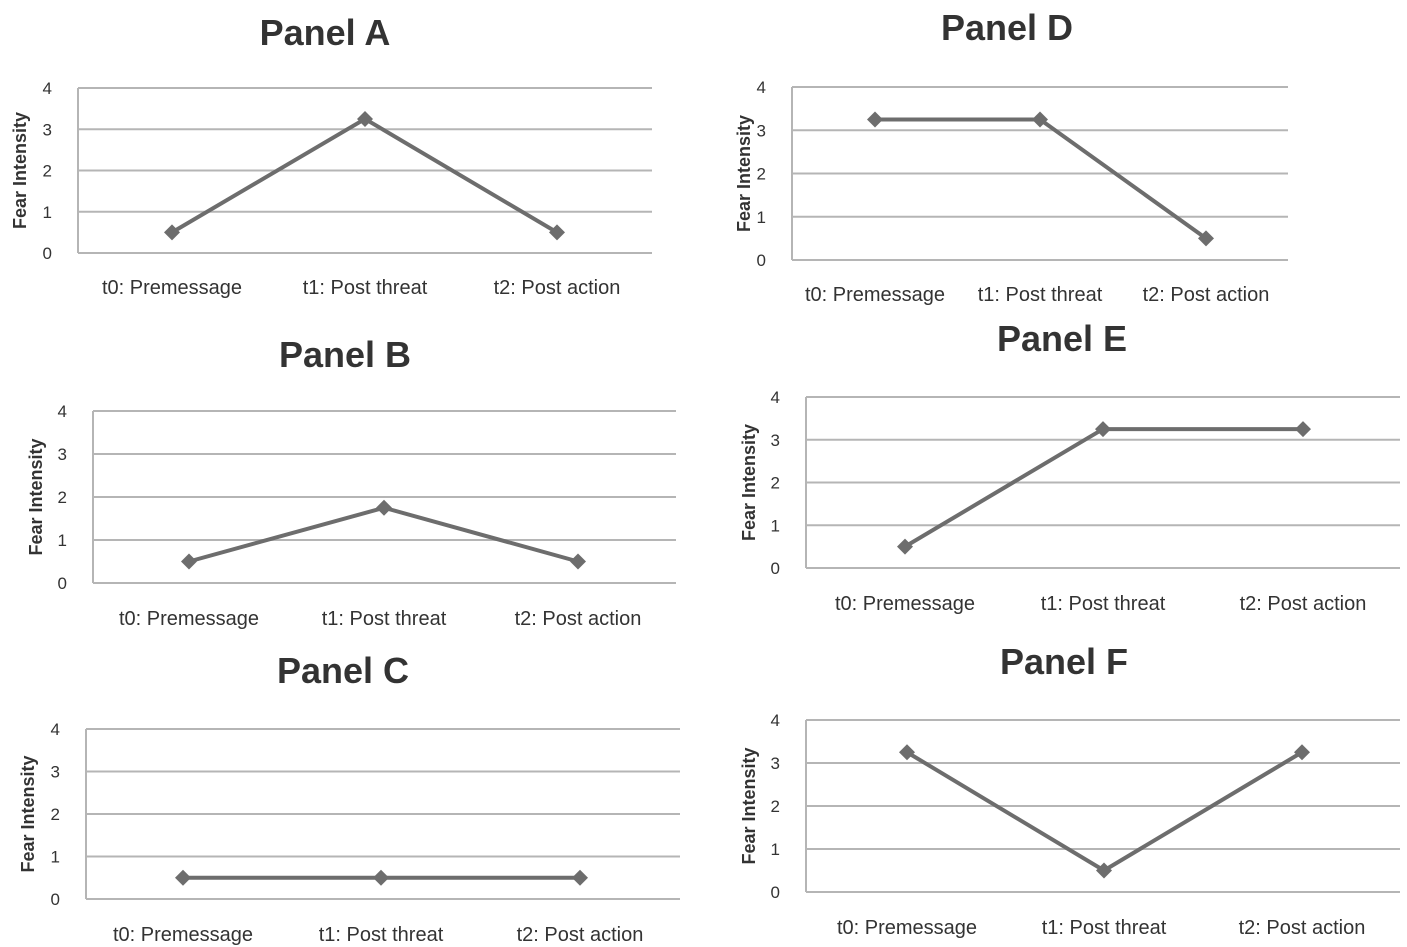 The height and width of the screenshot is (947, 1407). I want to click on panel-title: Panel A, so click(325, 32).